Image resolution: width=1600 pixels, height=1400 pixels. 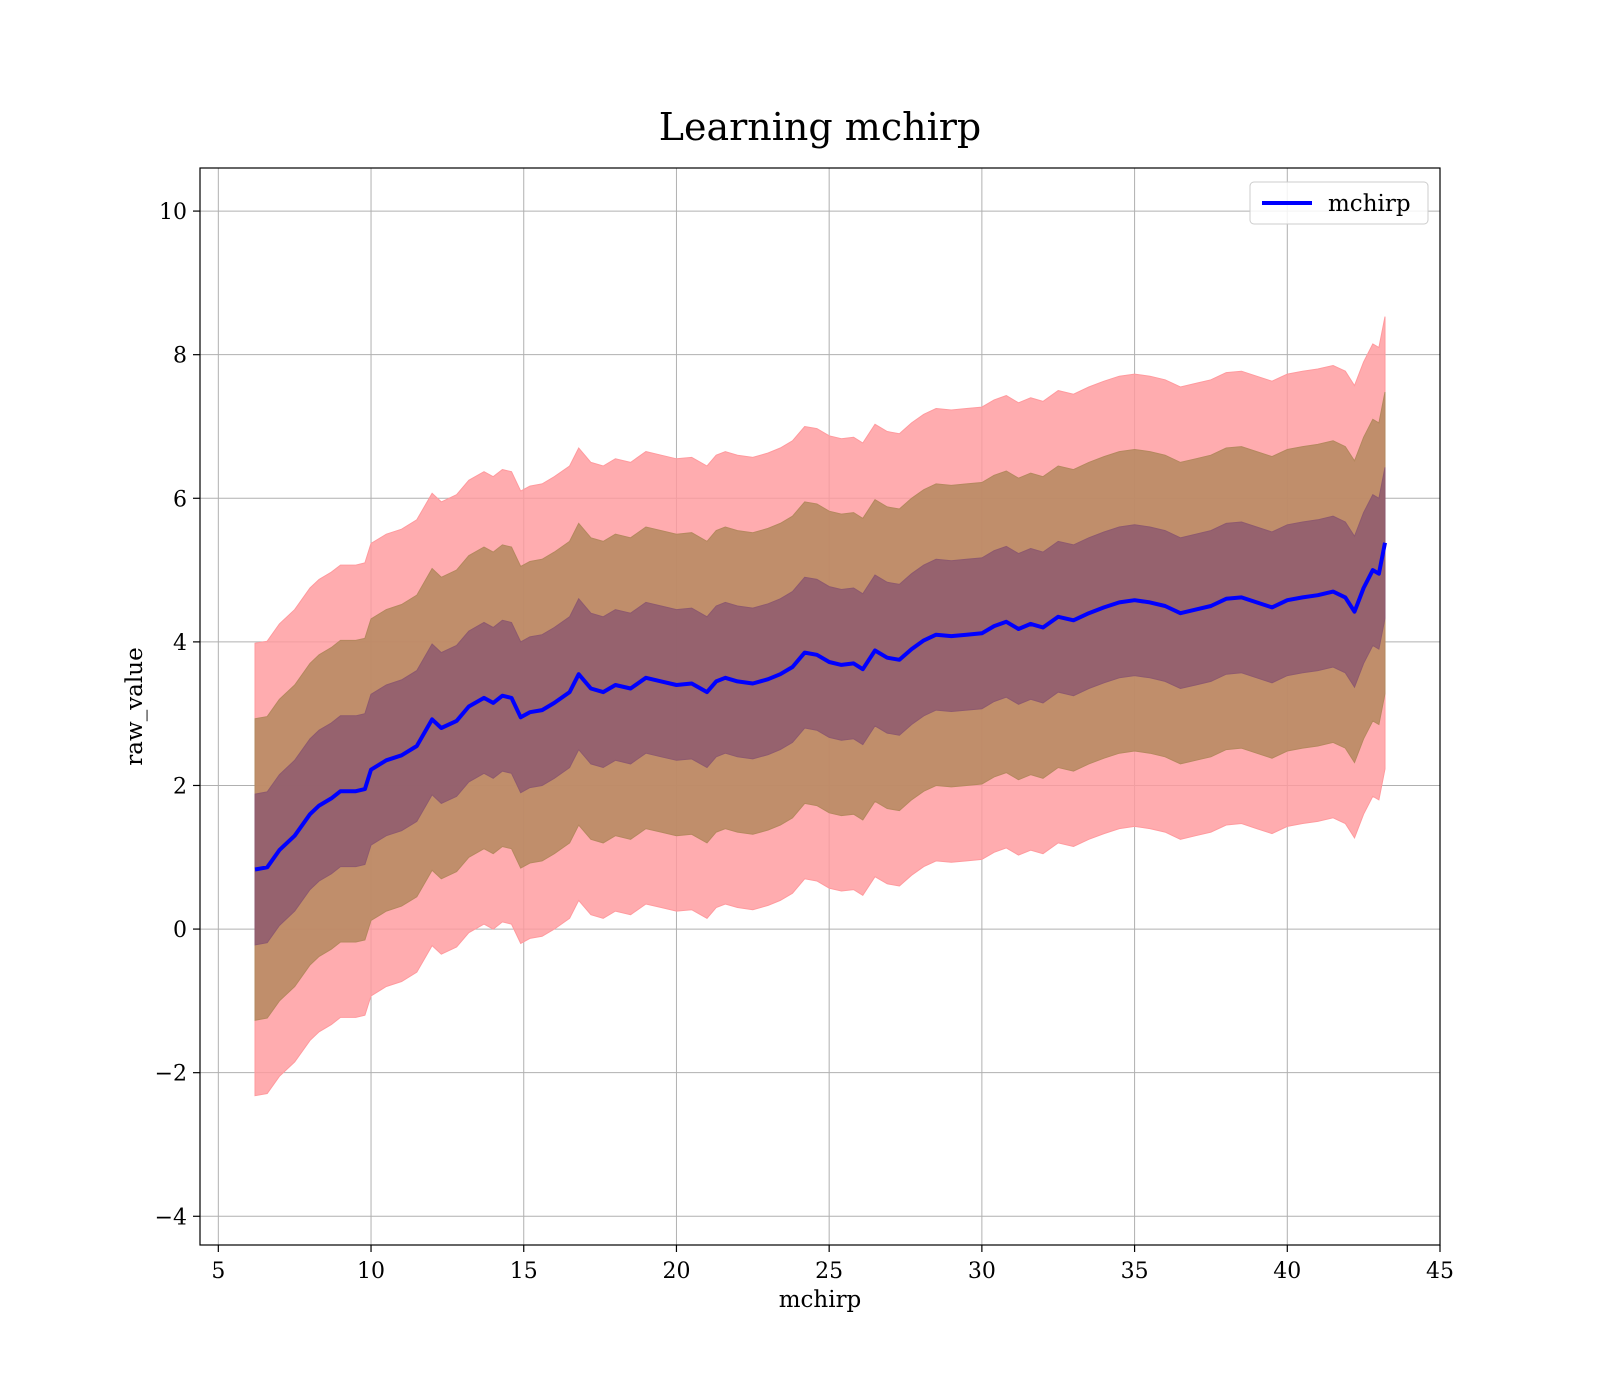 I want to click on y-axis-ticks: −4 −2 0 2 4 6 8 10, so click(x=177, y=715).